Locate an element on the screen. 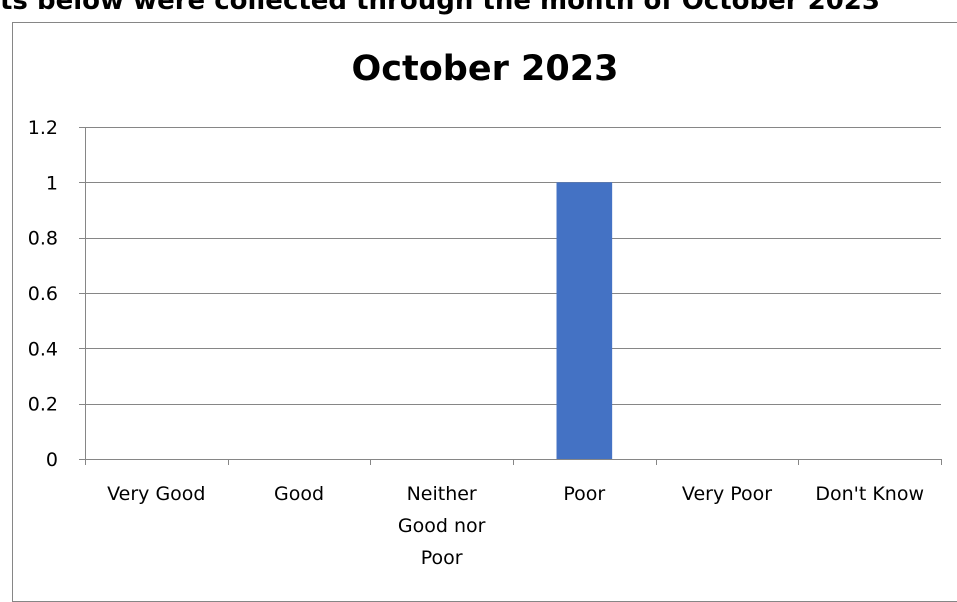  x-tick-label: Poor is located at coordinates (584, 494).